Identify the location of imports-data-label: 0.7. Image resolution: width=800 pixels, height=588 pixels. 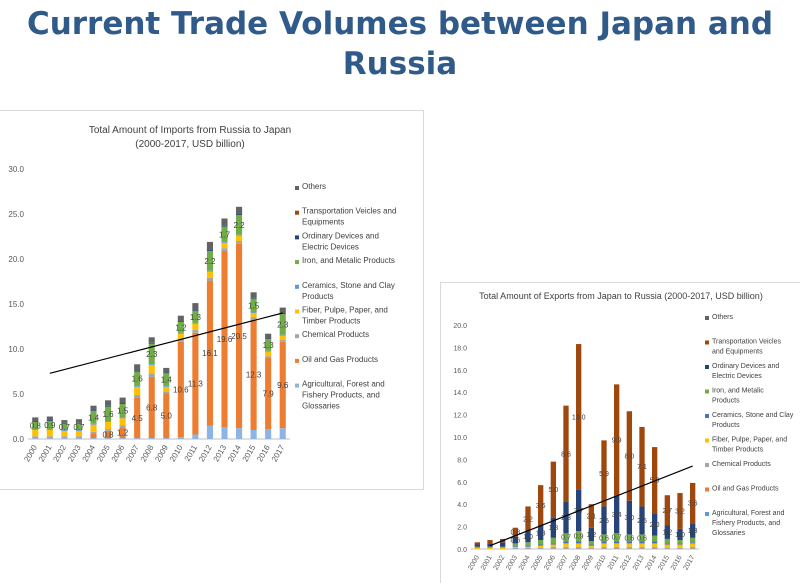
(65, 427).